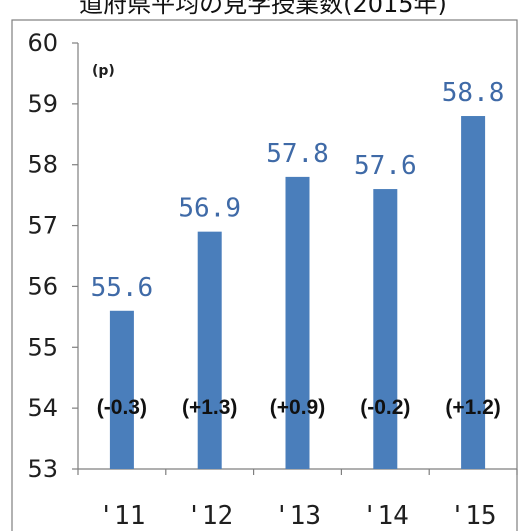 Image resolution: width=526 pixels, height=531 pixels. Describe the element at coordinates (53, 256) in the screenshot. I see `y-axis: 53 54 55 56 57 58 59 60` at that location.